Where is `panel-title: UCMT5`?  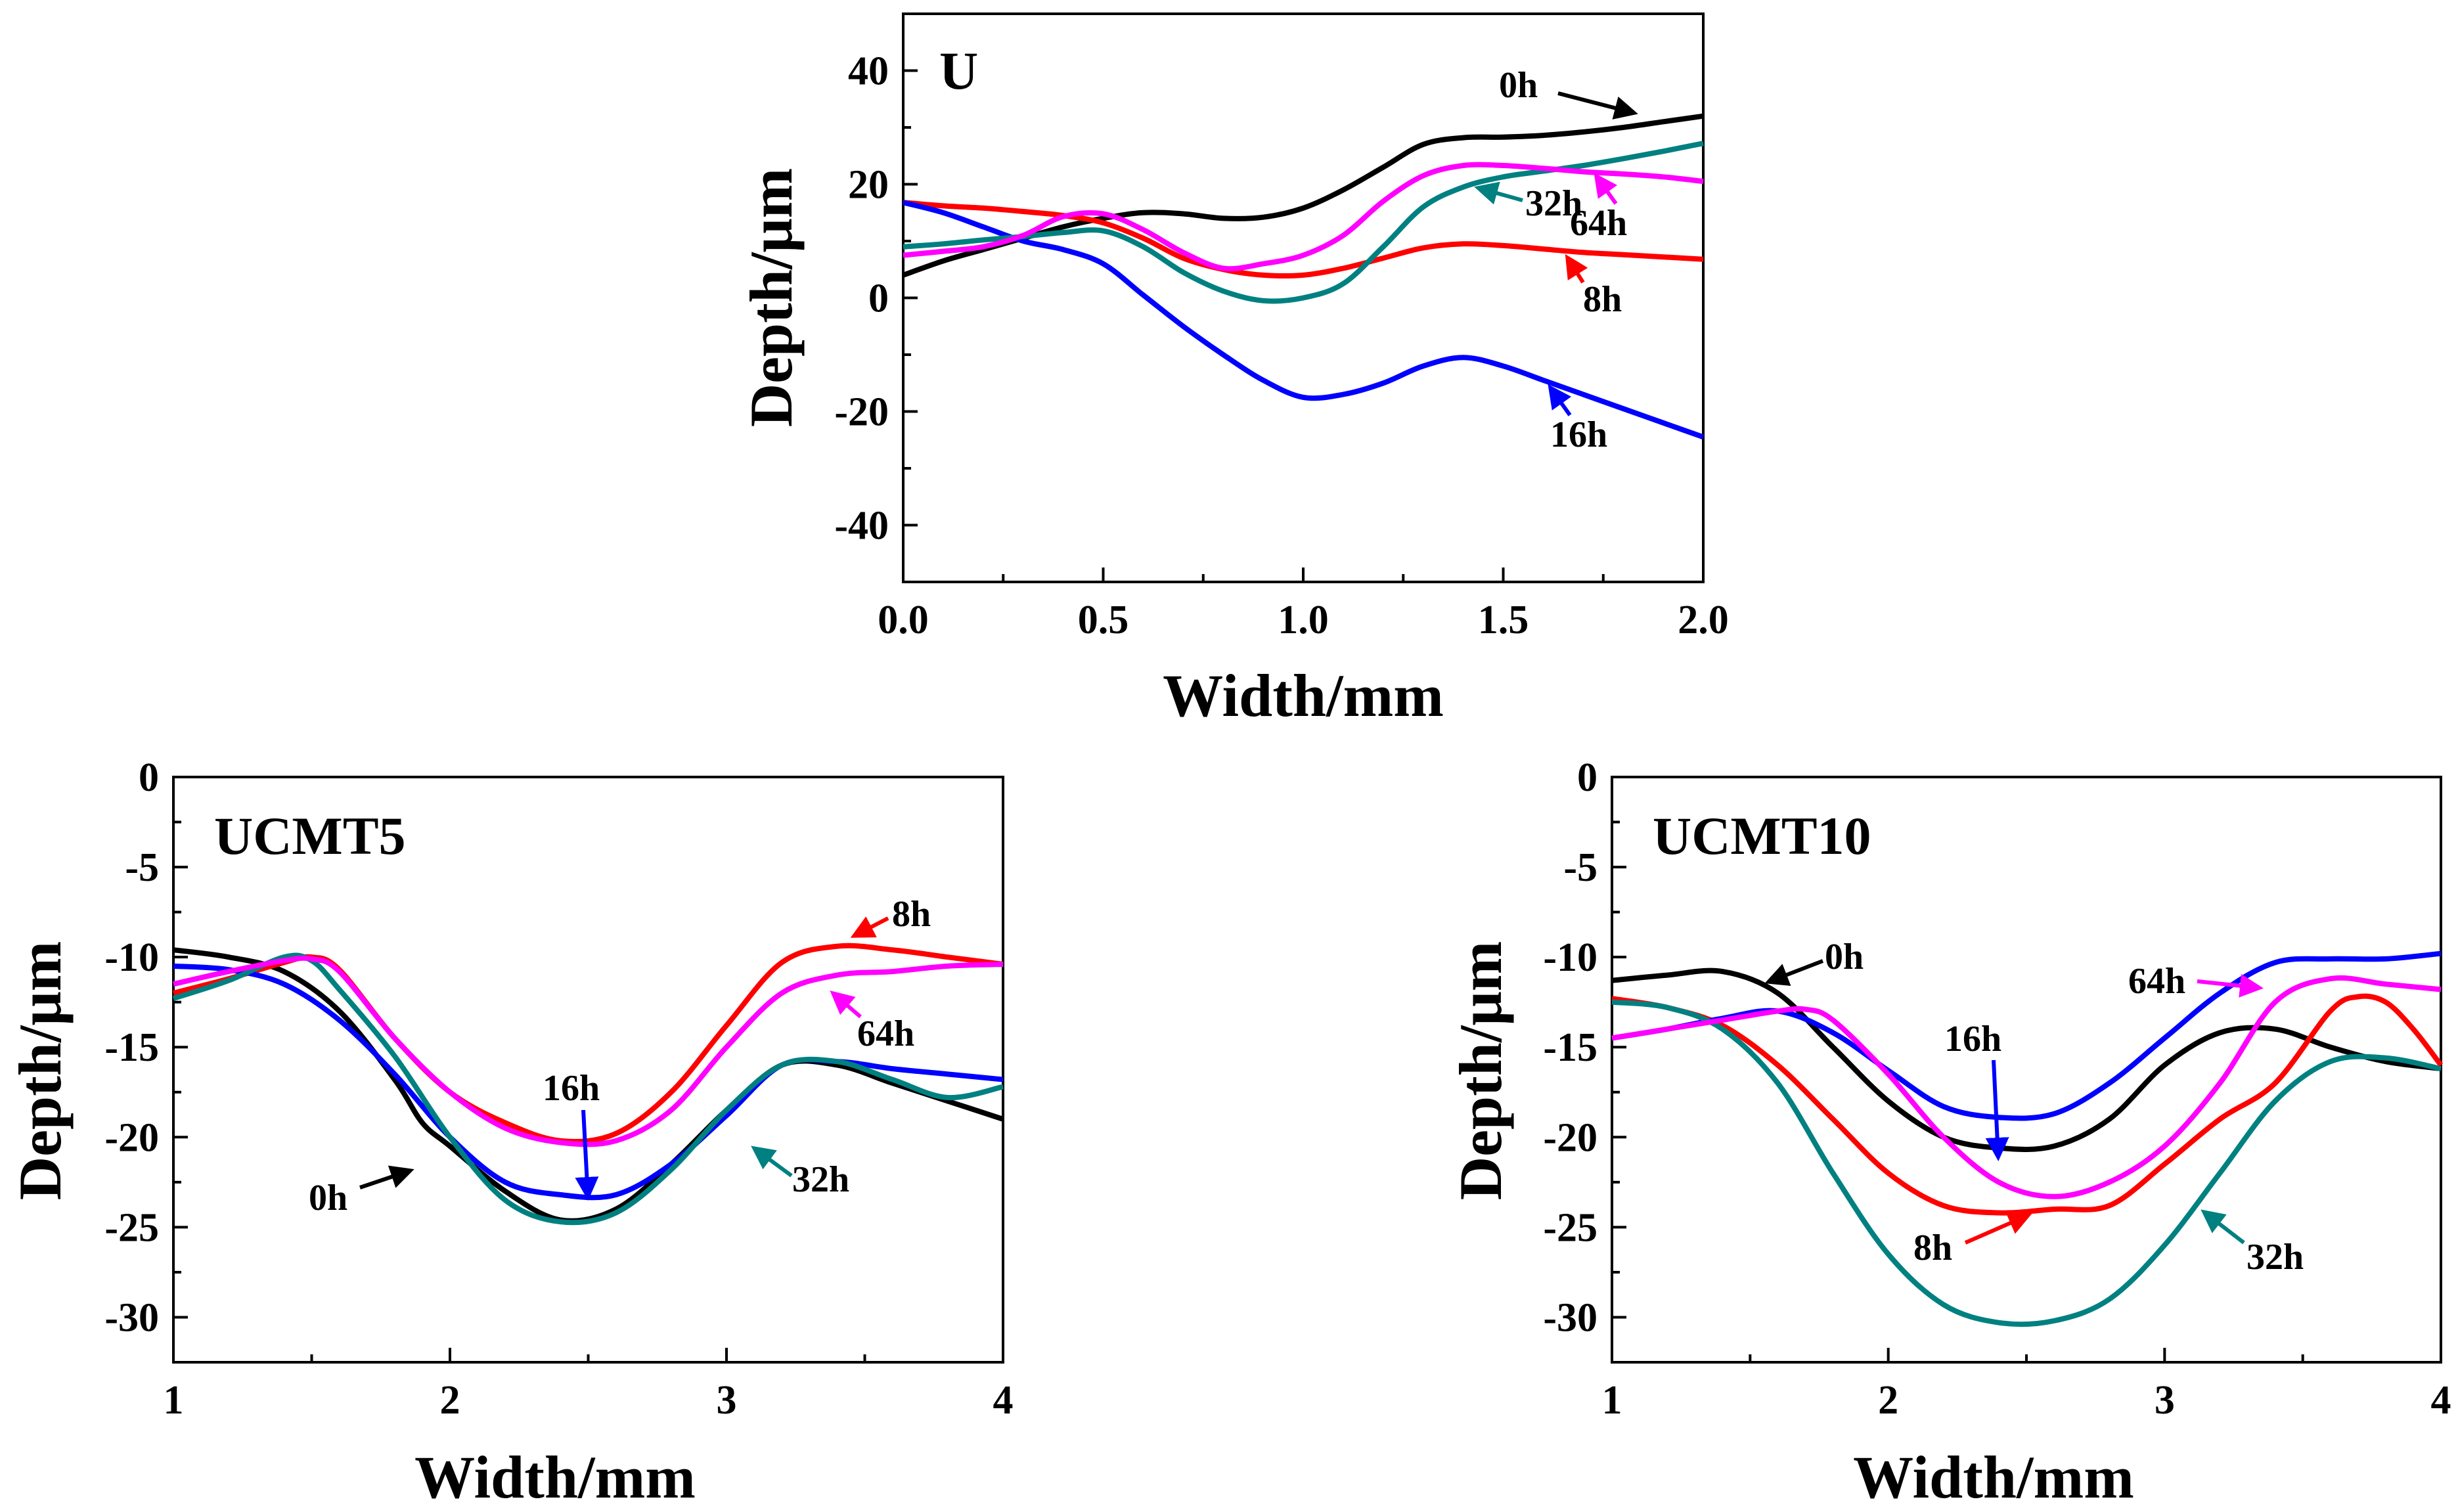 panel-title: UCMT5 is located at coordinates (310, 836).